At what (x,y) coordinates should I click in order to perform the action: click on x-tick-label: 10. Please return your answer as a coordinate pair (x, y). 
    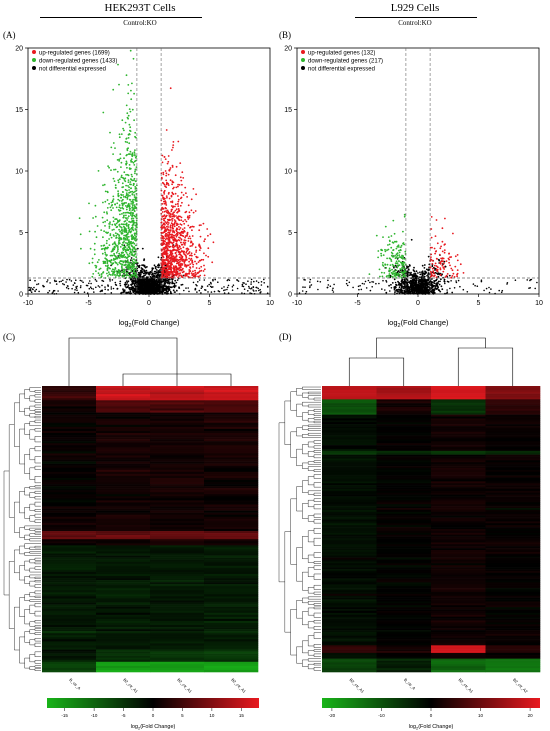
    Looking at the image, I should click on (270, 303).